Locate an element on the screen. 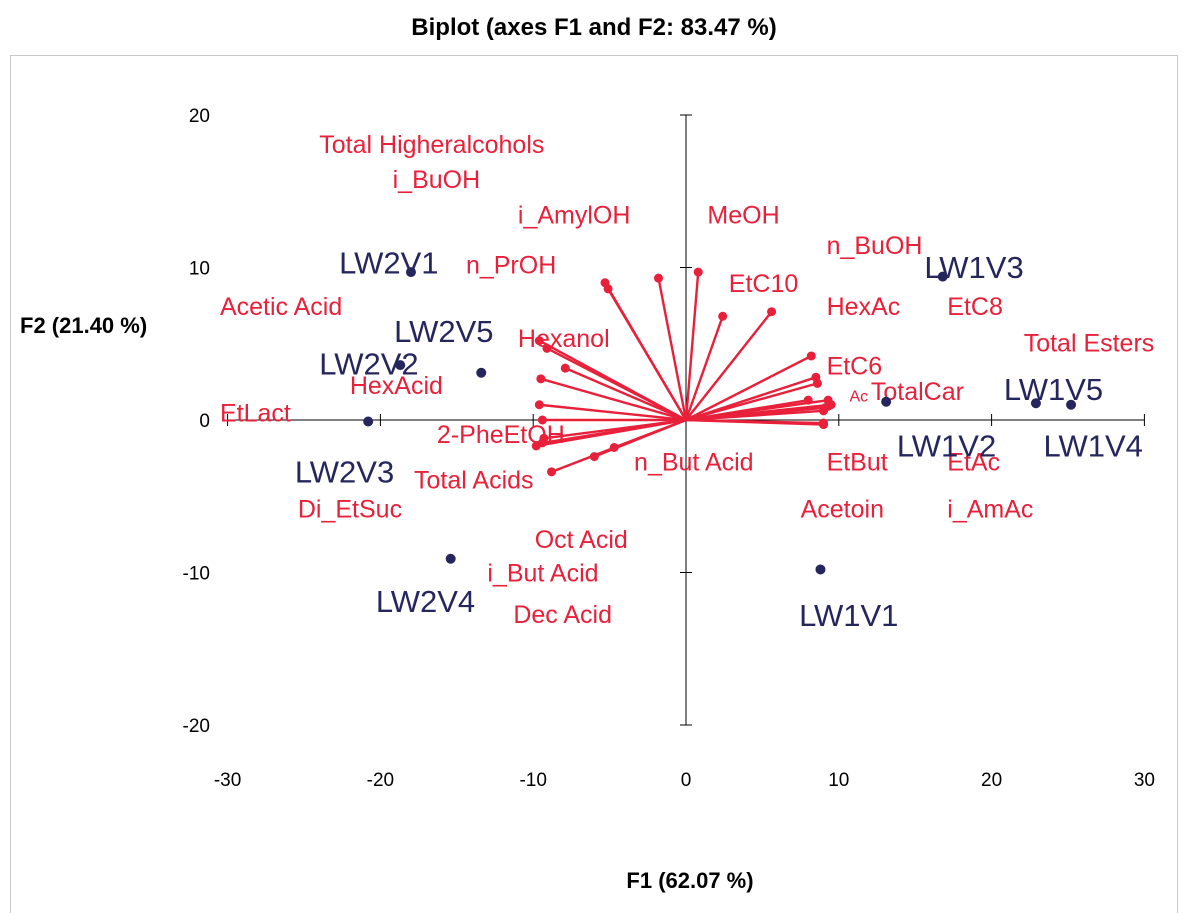  observation-label: LW2V3 is located at coordinates (344, 472).